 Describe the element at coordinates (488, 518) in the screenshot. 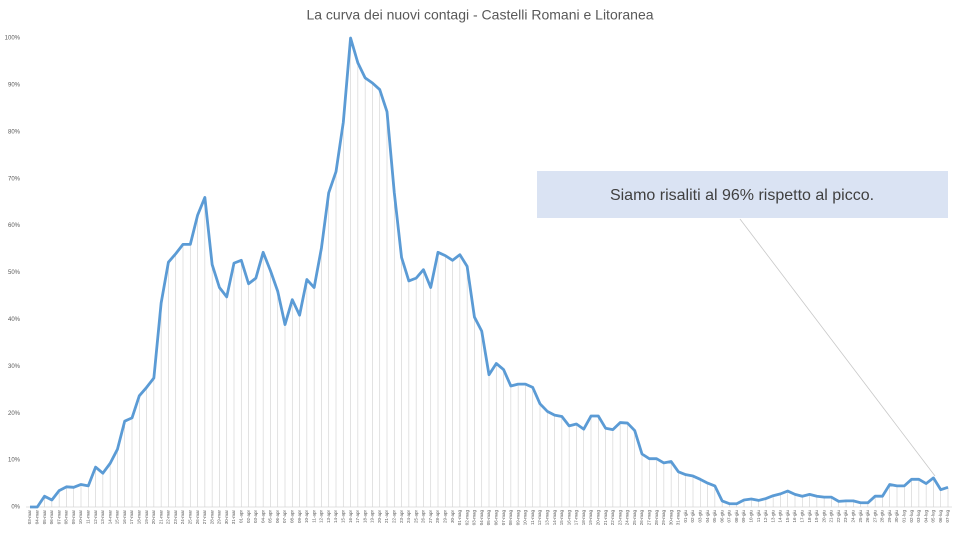

I see `x-tick-label: 05-mag` at that location.